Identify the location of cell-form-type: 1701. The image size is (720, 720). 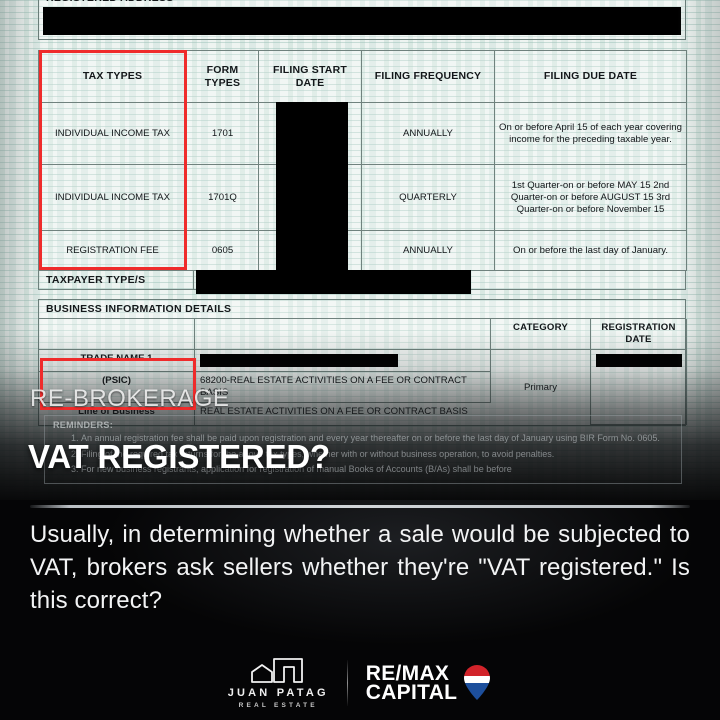
(222, 133).